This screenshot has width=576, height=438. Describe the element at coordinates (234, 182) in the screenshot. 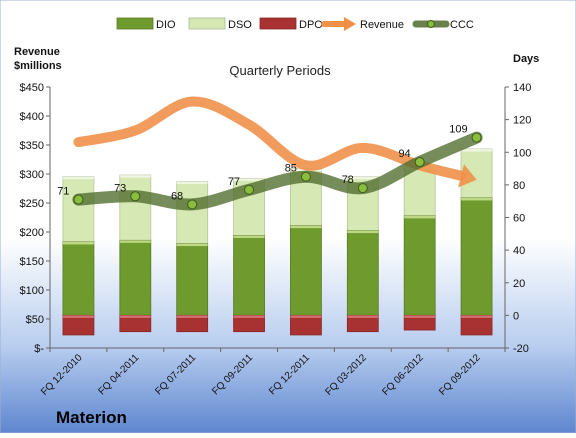

I see `ccc-data-label: 77` at that location.